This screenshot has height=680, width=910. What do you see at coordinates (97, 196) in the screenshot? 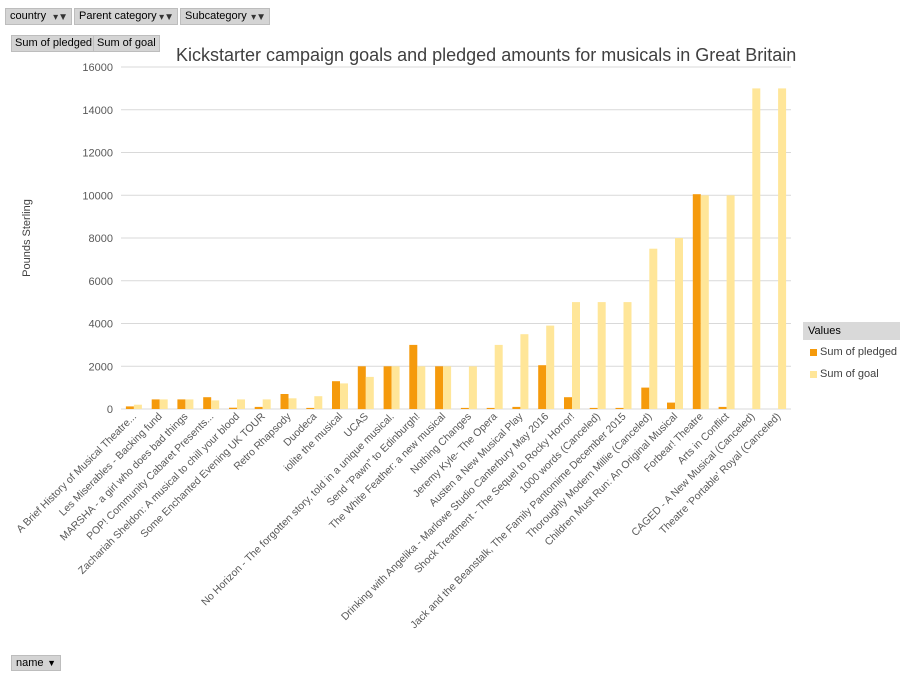
I see `y-tick-label: 10000` at bounding box center [97, 196].